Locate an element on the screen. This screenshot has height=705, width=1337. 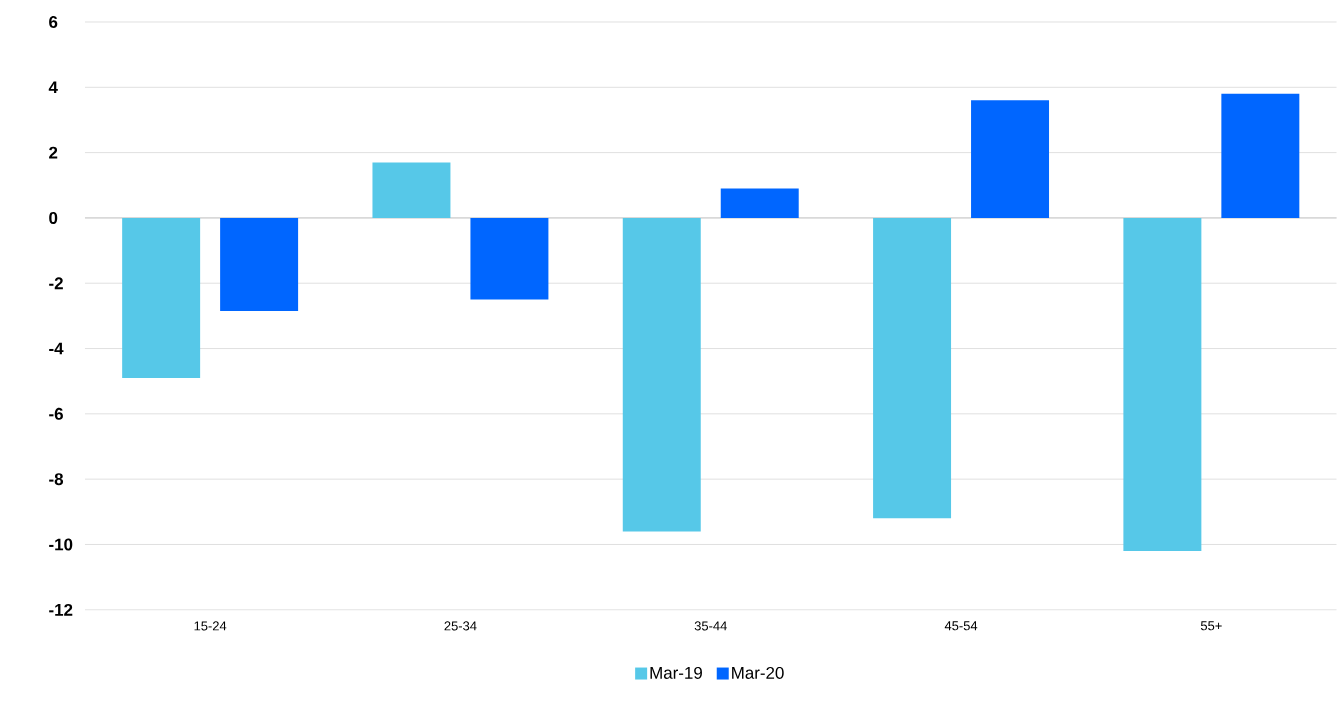
x-tick-label: 55+ is located at coordinates (1211, 626).